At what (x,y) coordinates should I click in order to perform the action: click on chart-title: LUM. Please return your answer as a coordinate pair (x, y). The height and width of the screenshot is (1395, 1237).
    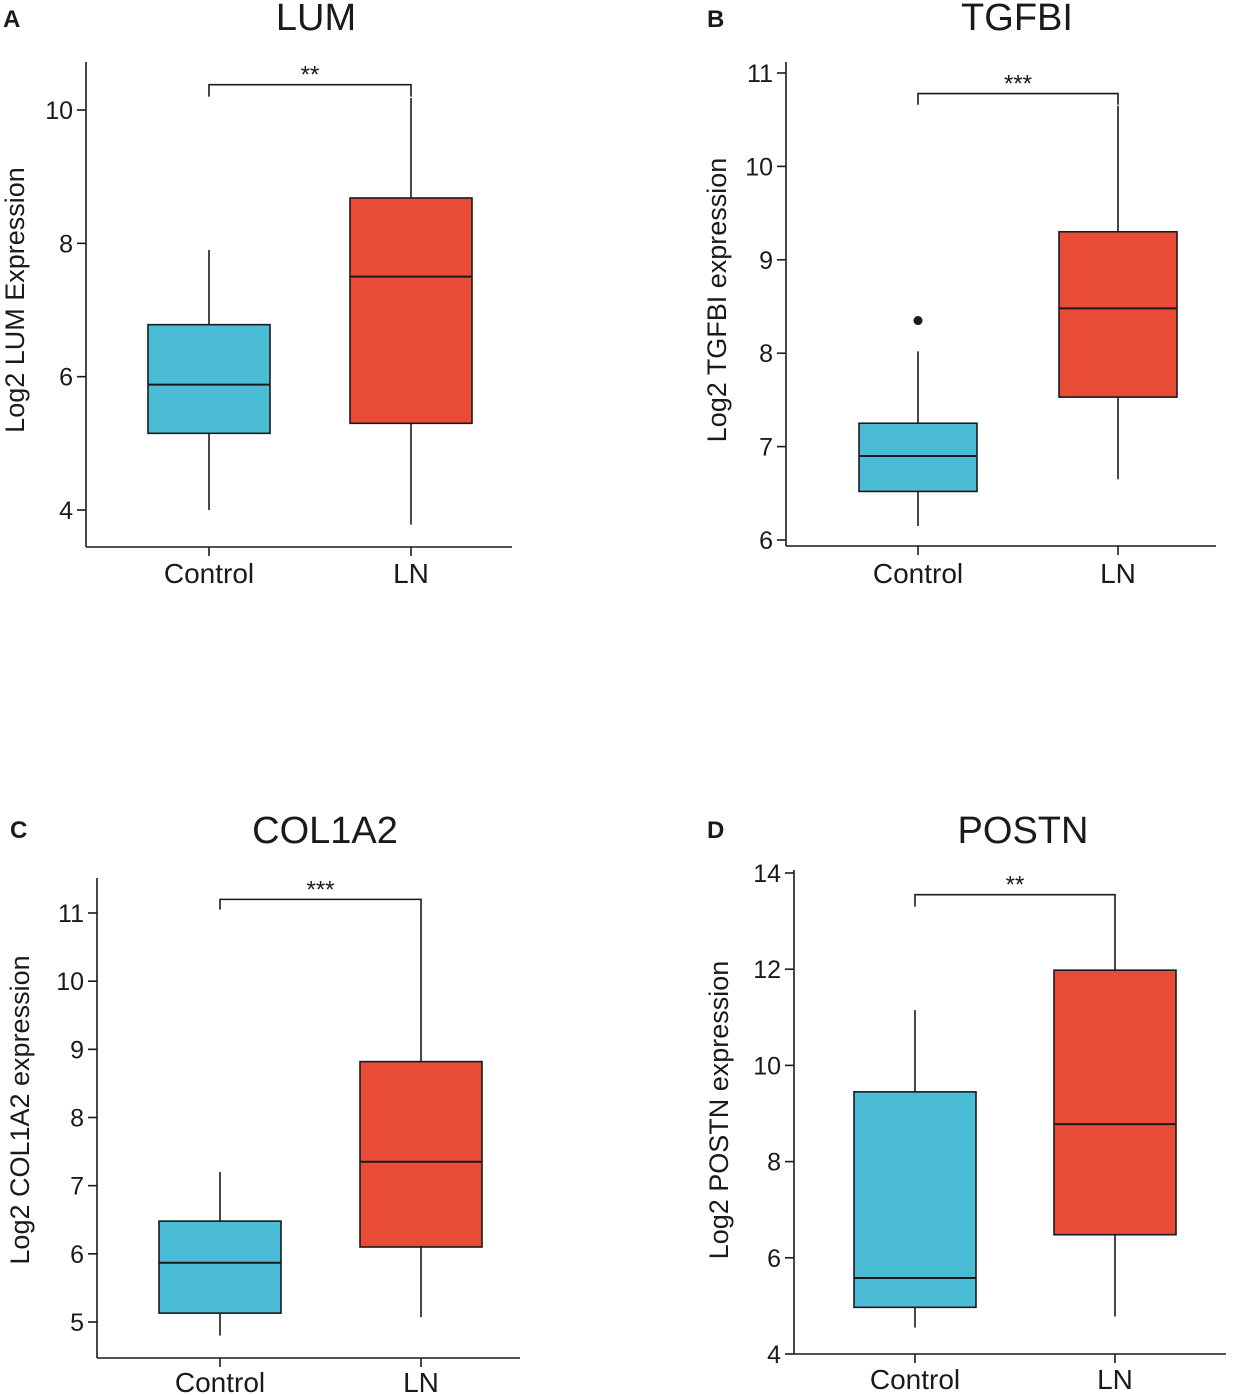
    Looking at the image, I should click on (316, 19).